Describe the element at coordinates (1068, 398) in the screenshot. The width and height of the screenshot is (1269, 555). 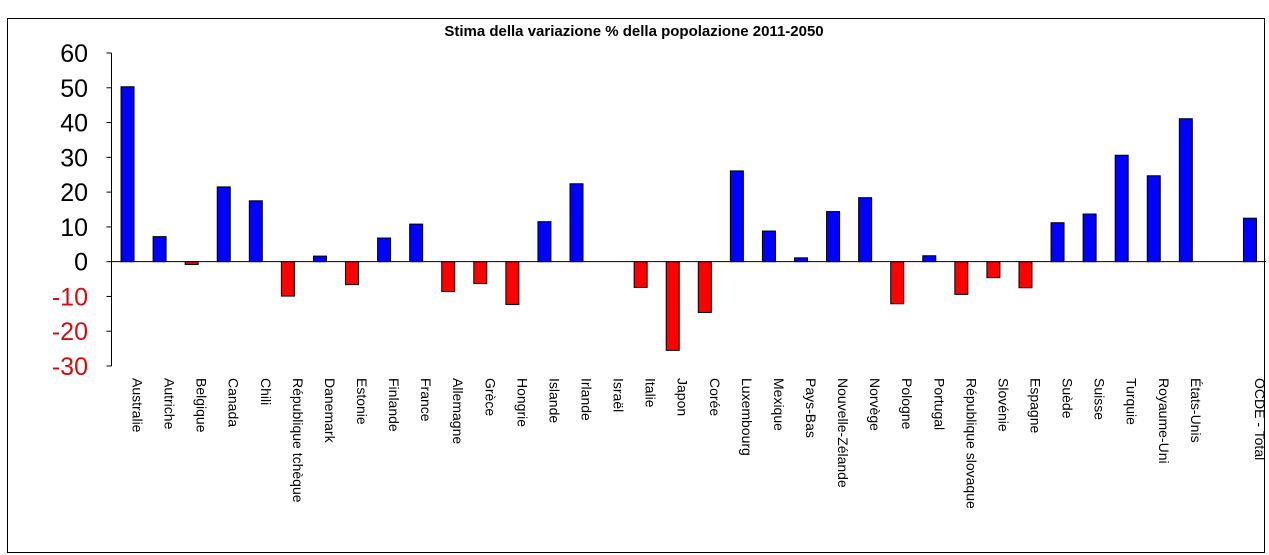
I see `x-tick-label: Suède` at that location.